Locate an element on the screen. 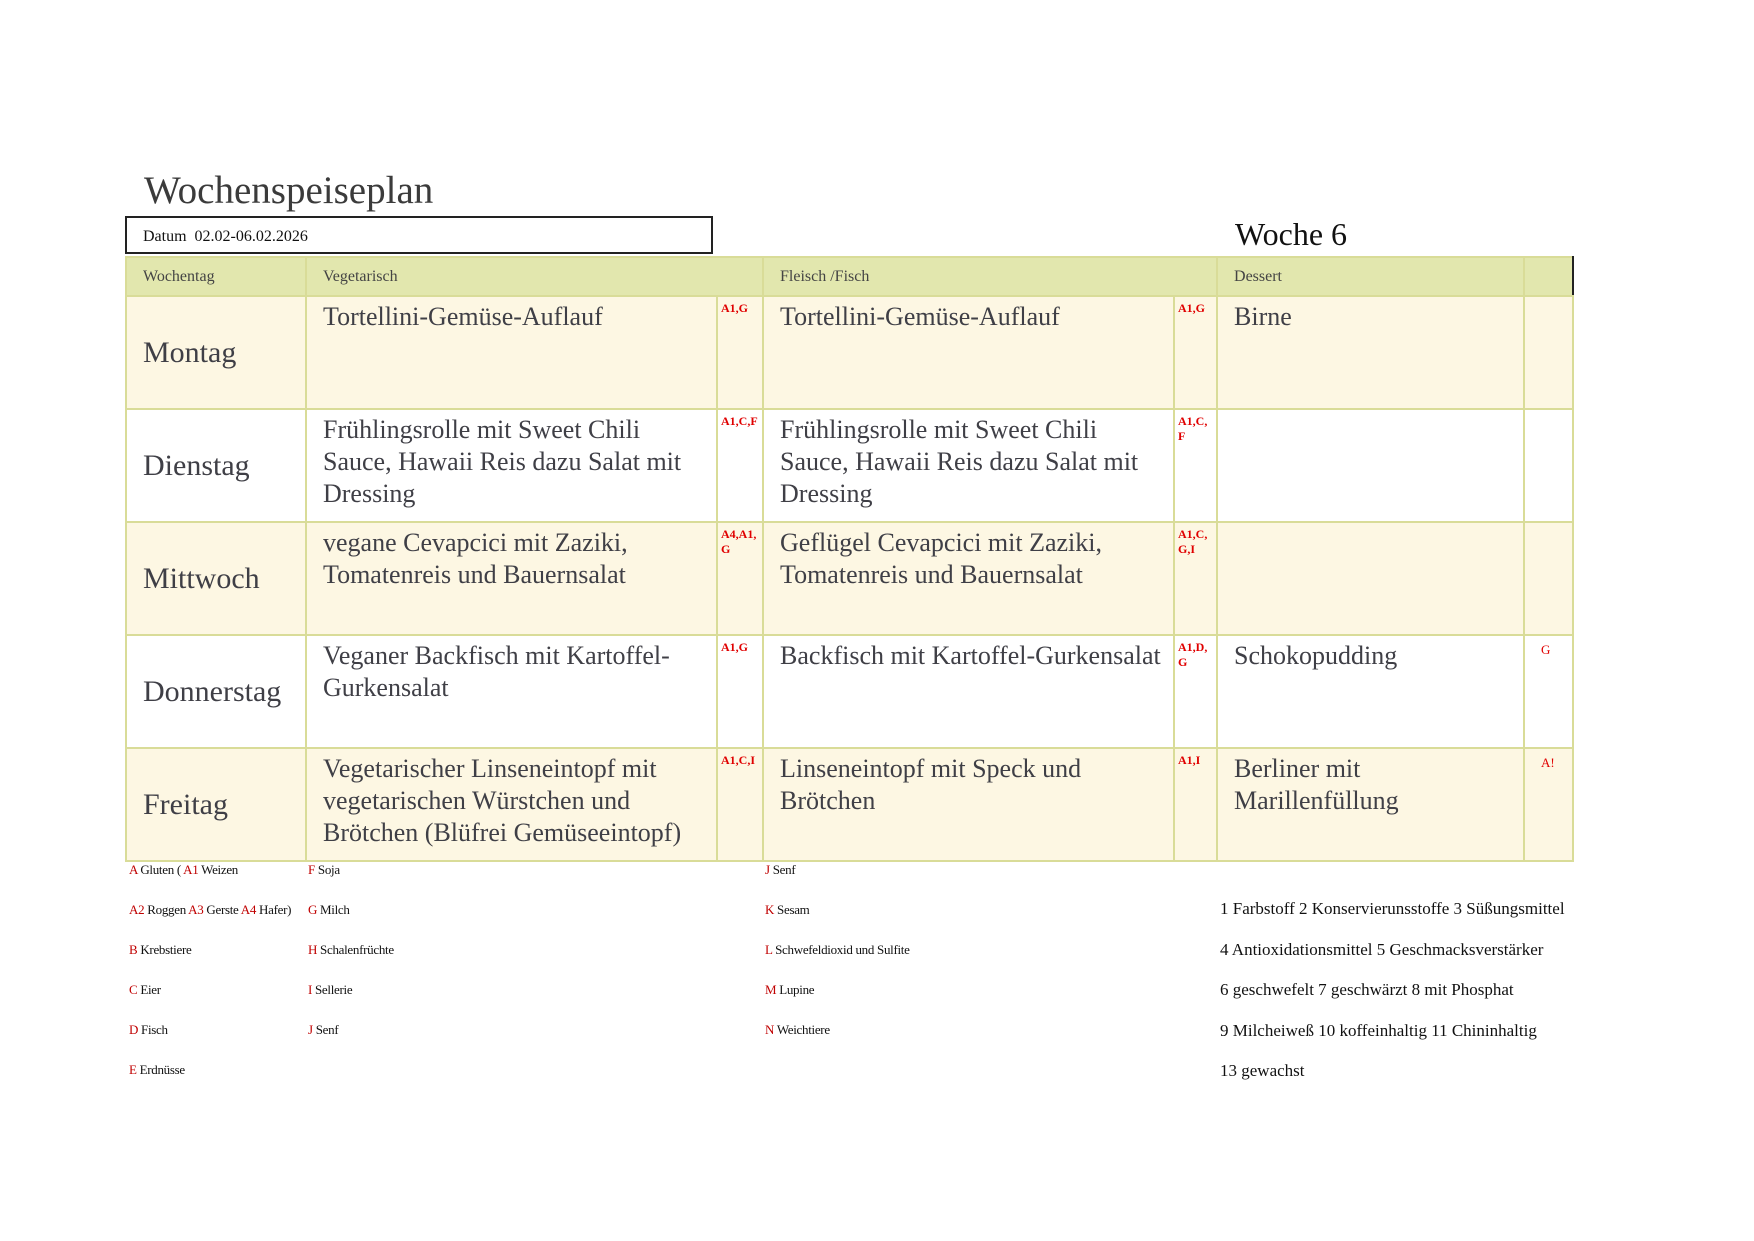 This screenshot has height=1241, width=1754. allergen-name: Lupine is located at coordinates (797, 989).